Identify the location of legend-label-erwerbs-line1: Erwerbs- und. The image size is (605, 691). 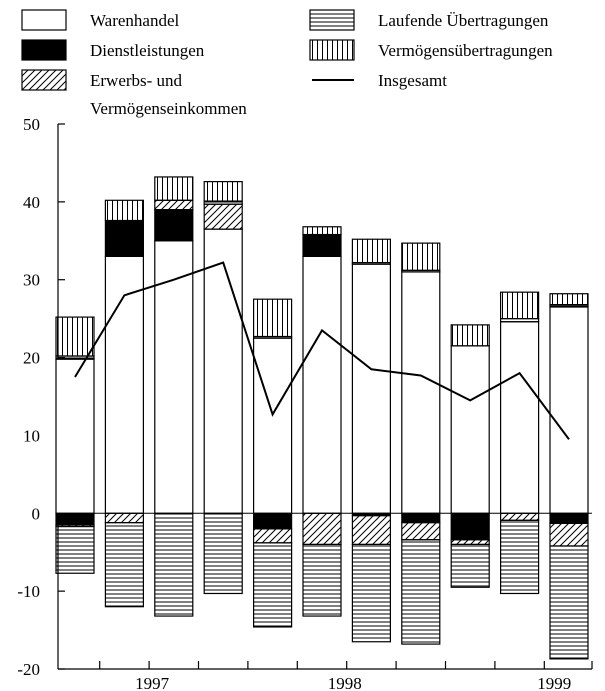
(136, 80).